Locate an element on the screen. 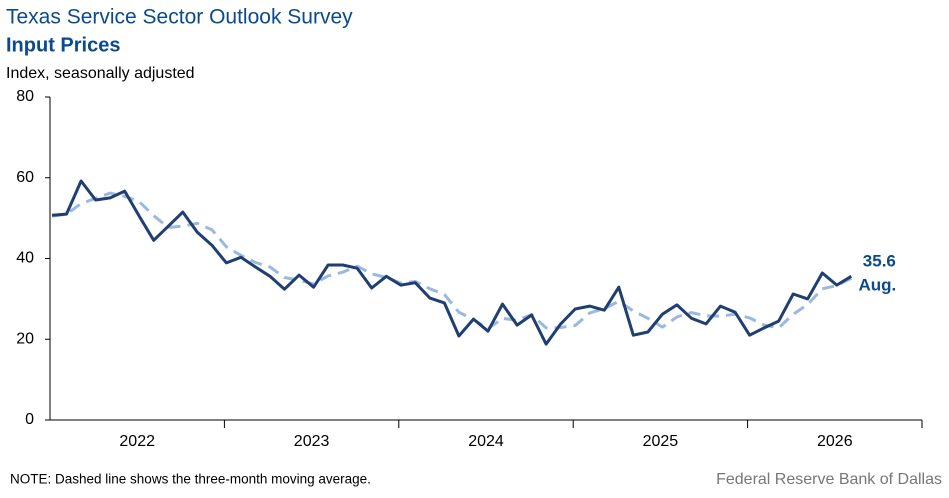 Image resolution: width=949 pixels, height=498 pixels. y-tick-label: 80 is located at coordinates (25, 96).